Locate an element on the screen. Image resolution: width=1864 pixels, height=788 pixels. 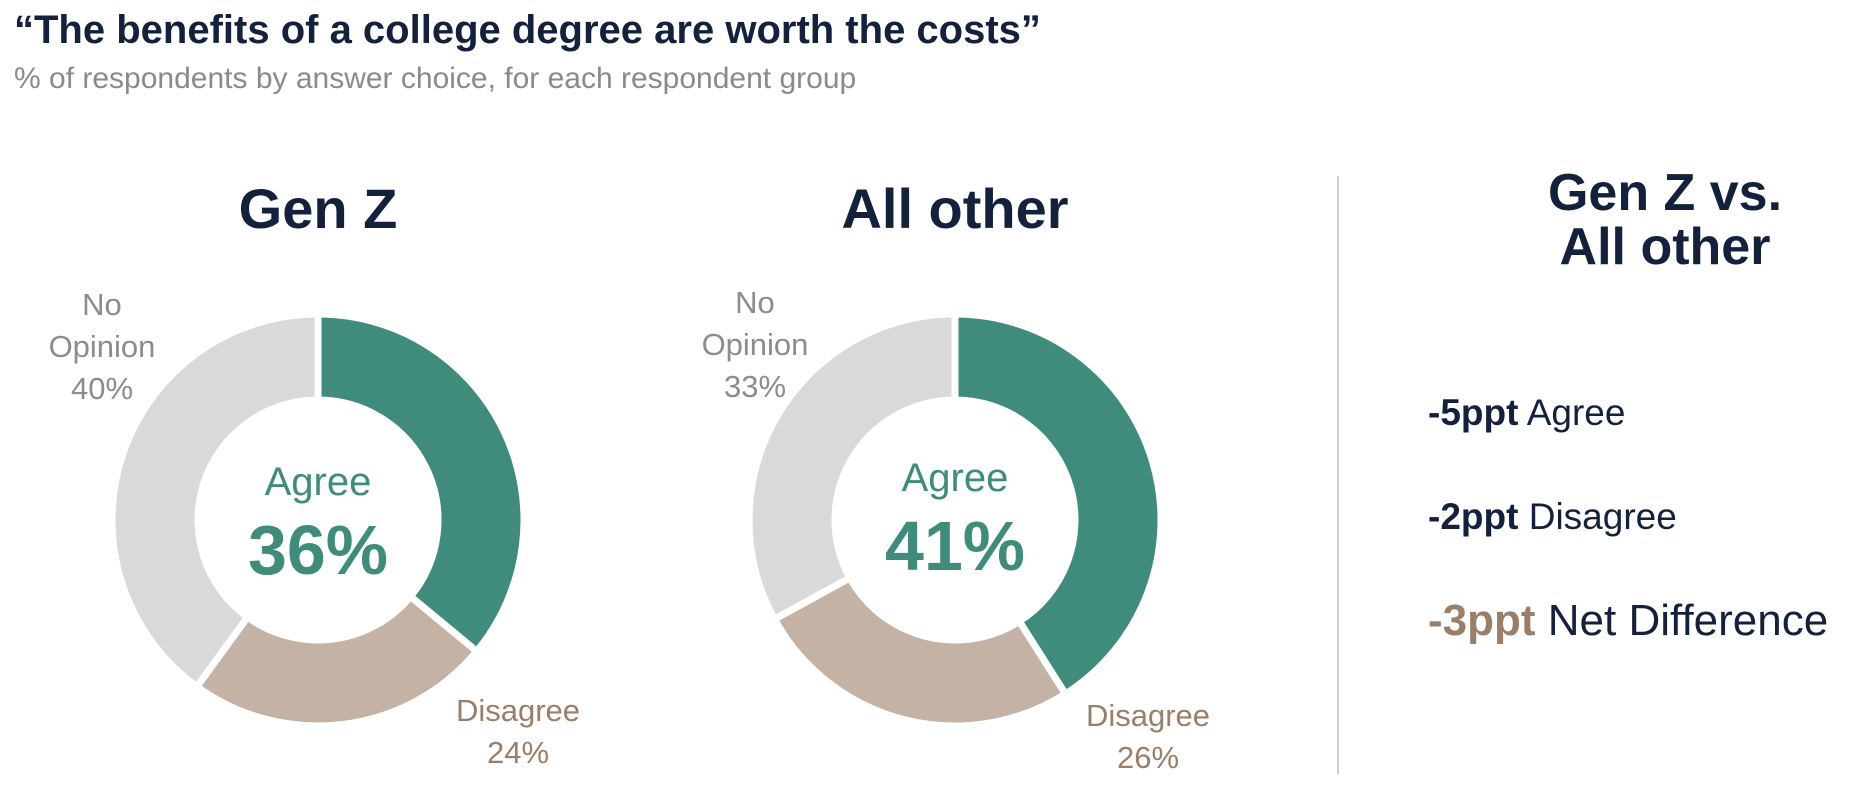
all-other-no-opinion-label: No Opinion 33% is located at coordinates (755, 345).